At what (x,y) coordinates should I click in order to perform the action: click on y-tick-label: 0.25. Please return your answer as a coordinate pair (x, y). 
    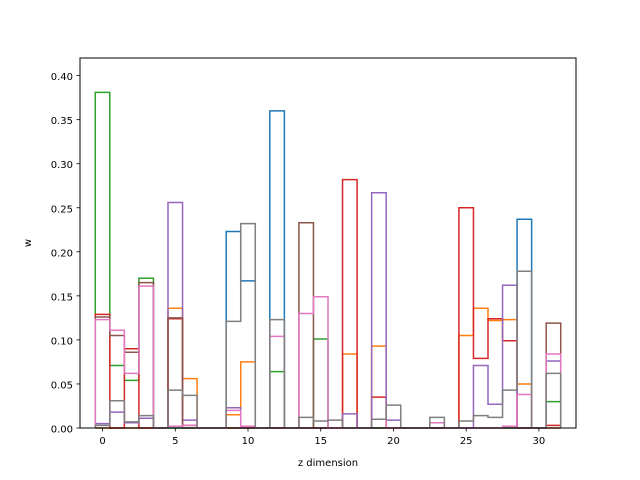
    Looking at the image, I should click on (62, 209).